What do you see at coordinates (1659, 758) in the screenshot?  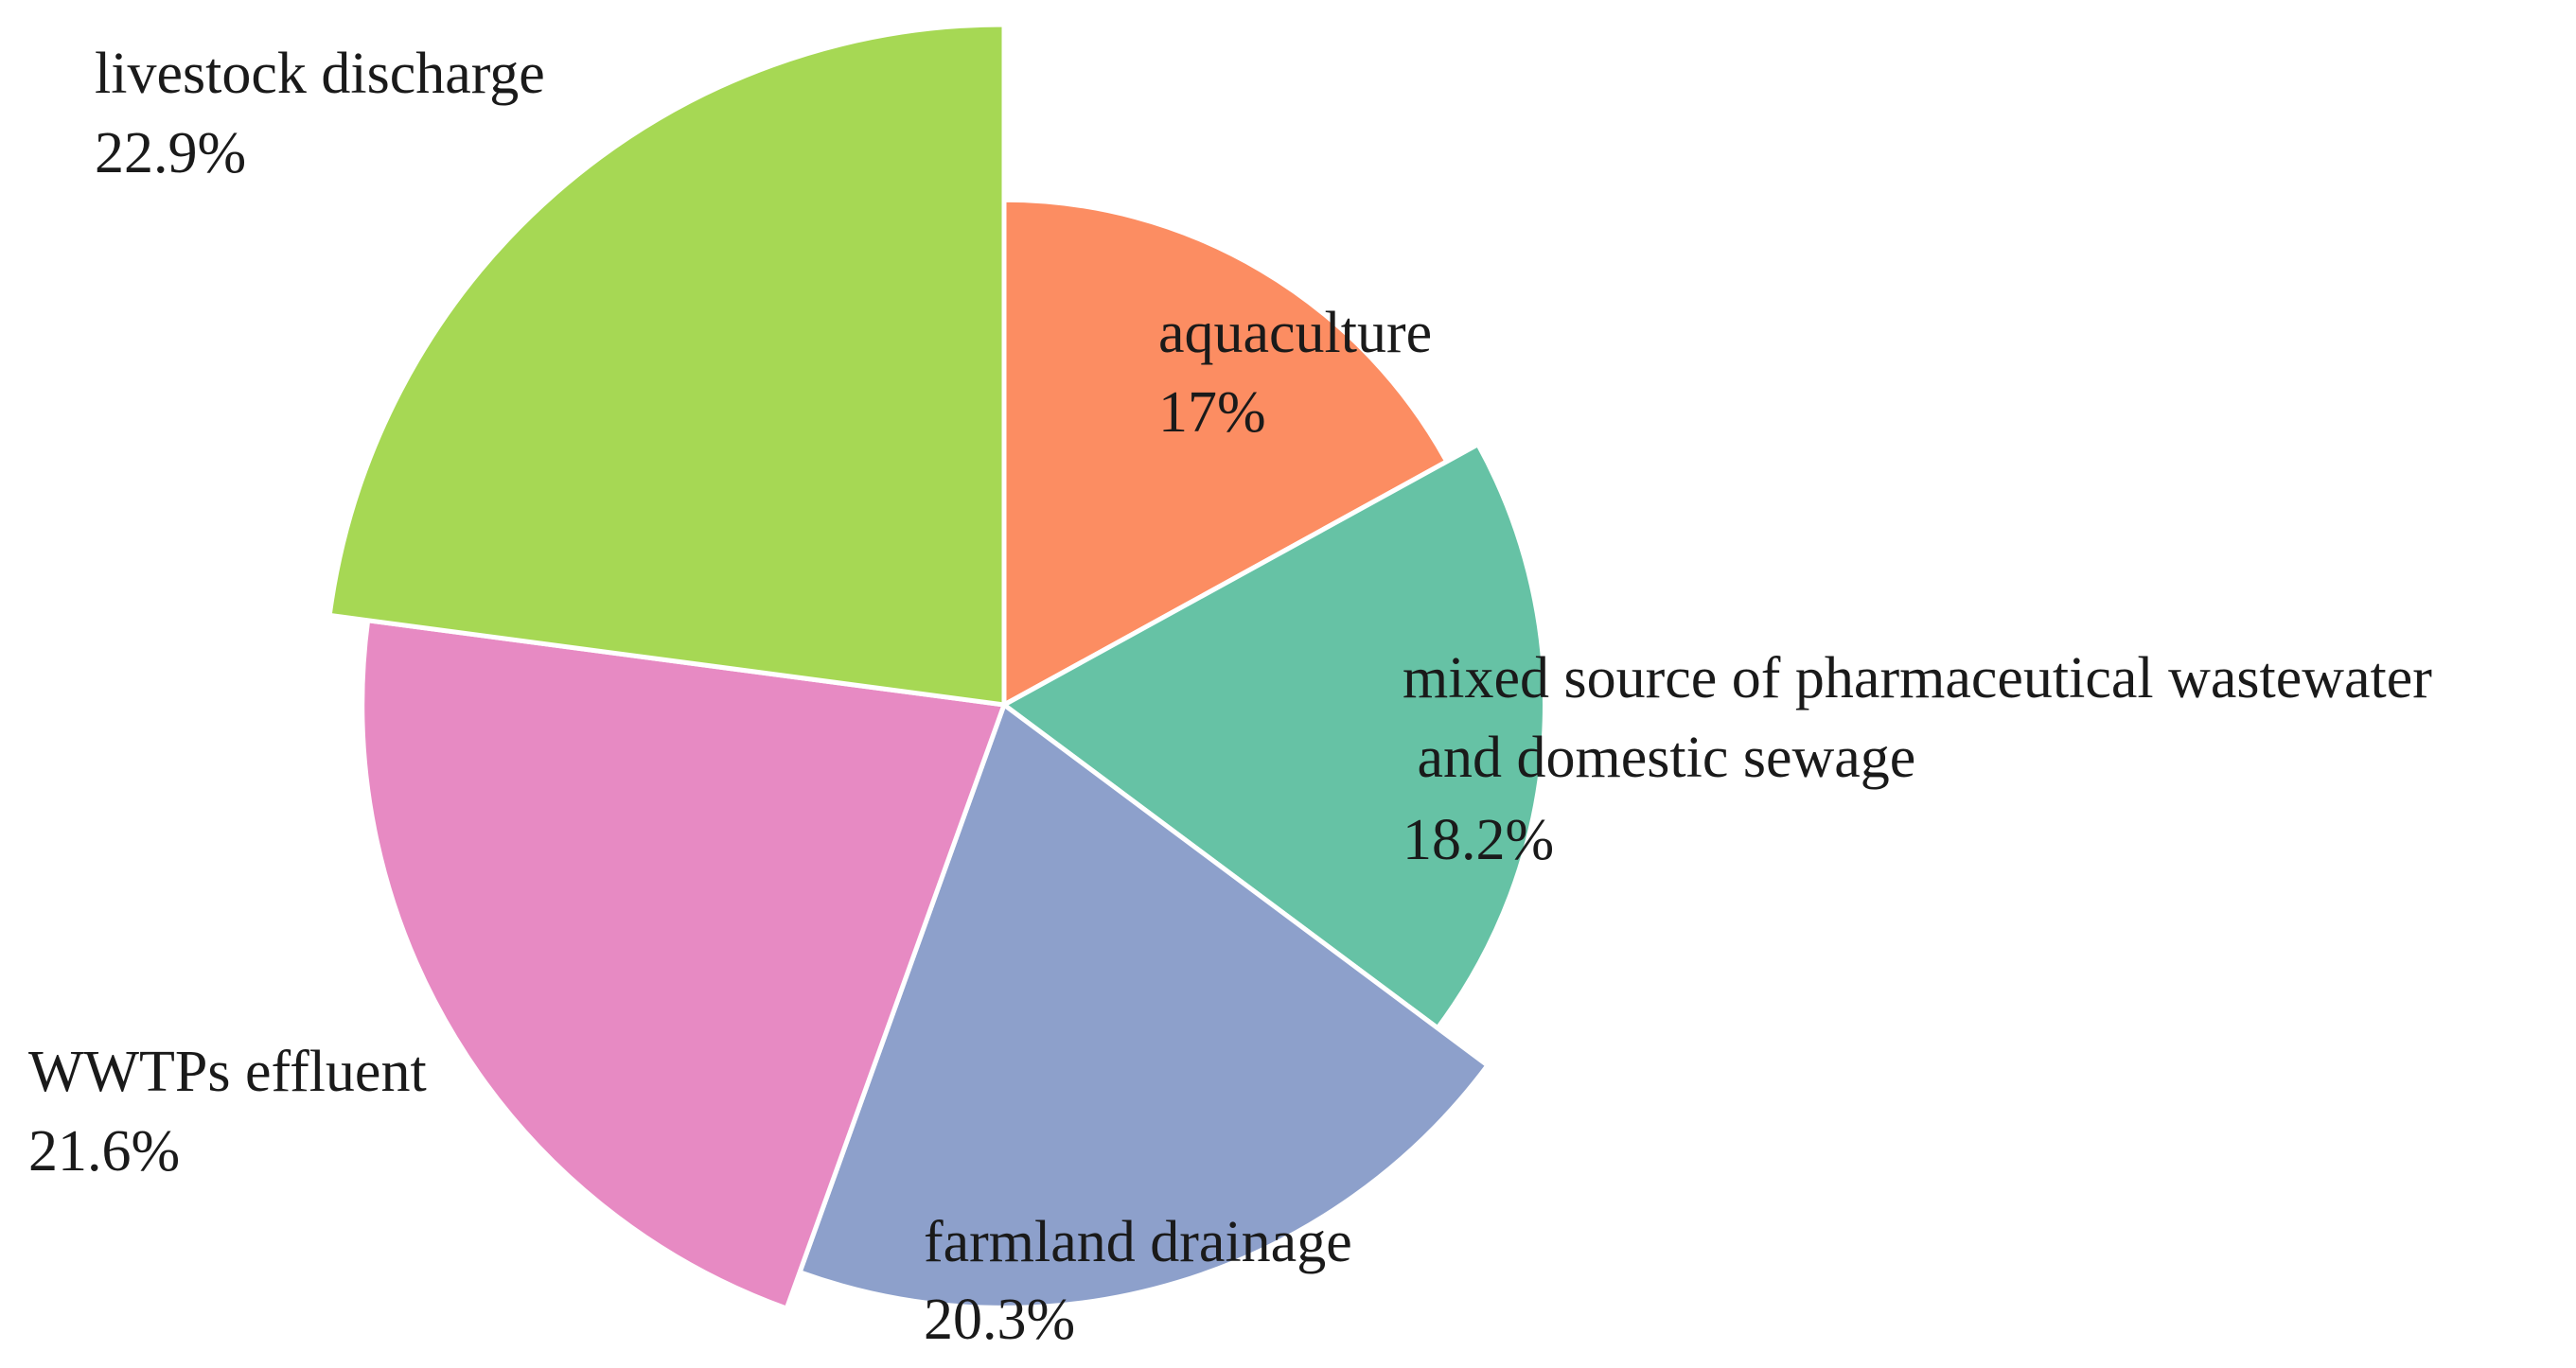 I see `slice-label-mixed-source-line2: and domestic sewage` at bounding box center [1659, 758].